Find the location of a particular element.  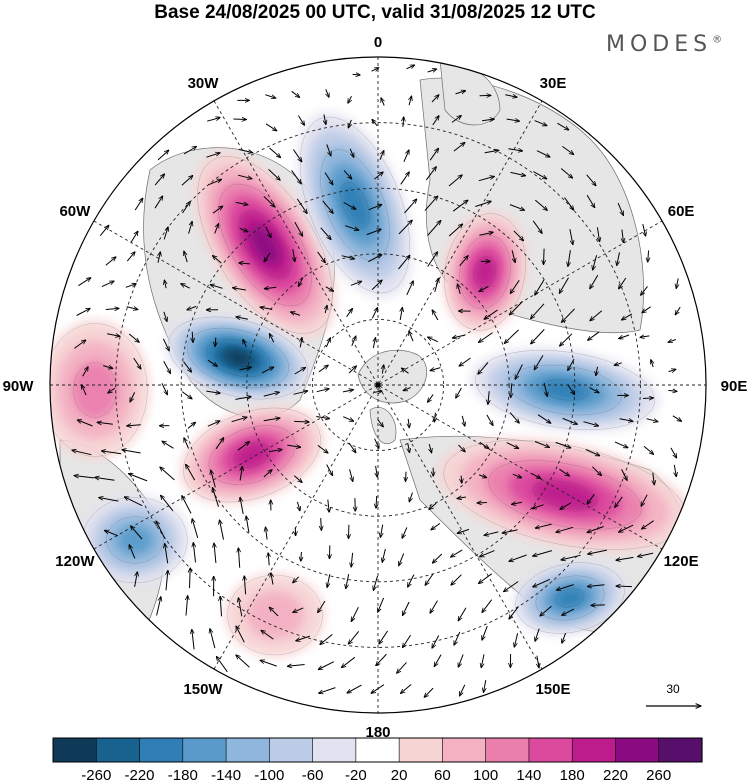

anomaly-center is located at coordinates (485, 272).